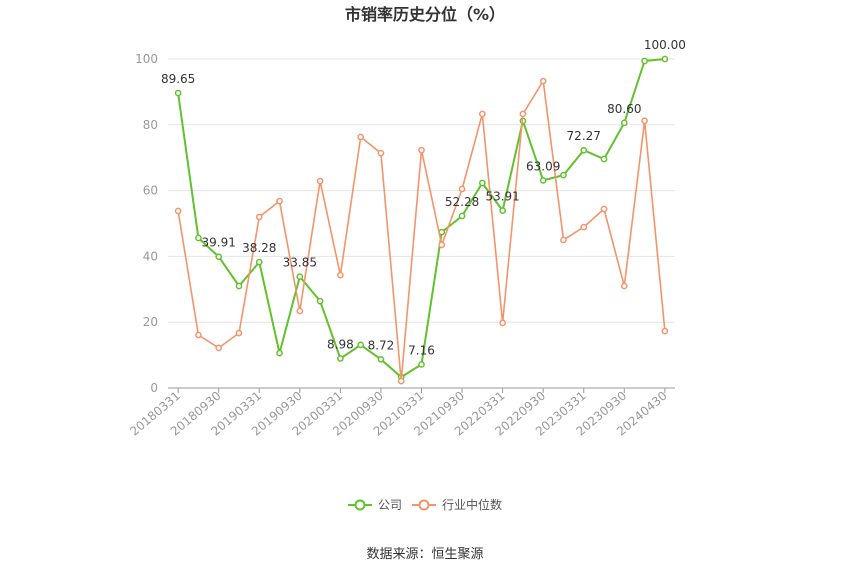  Describe the element at coordinates (340, 344) in the screenshot. I see `data-label: 8.98` at that location.